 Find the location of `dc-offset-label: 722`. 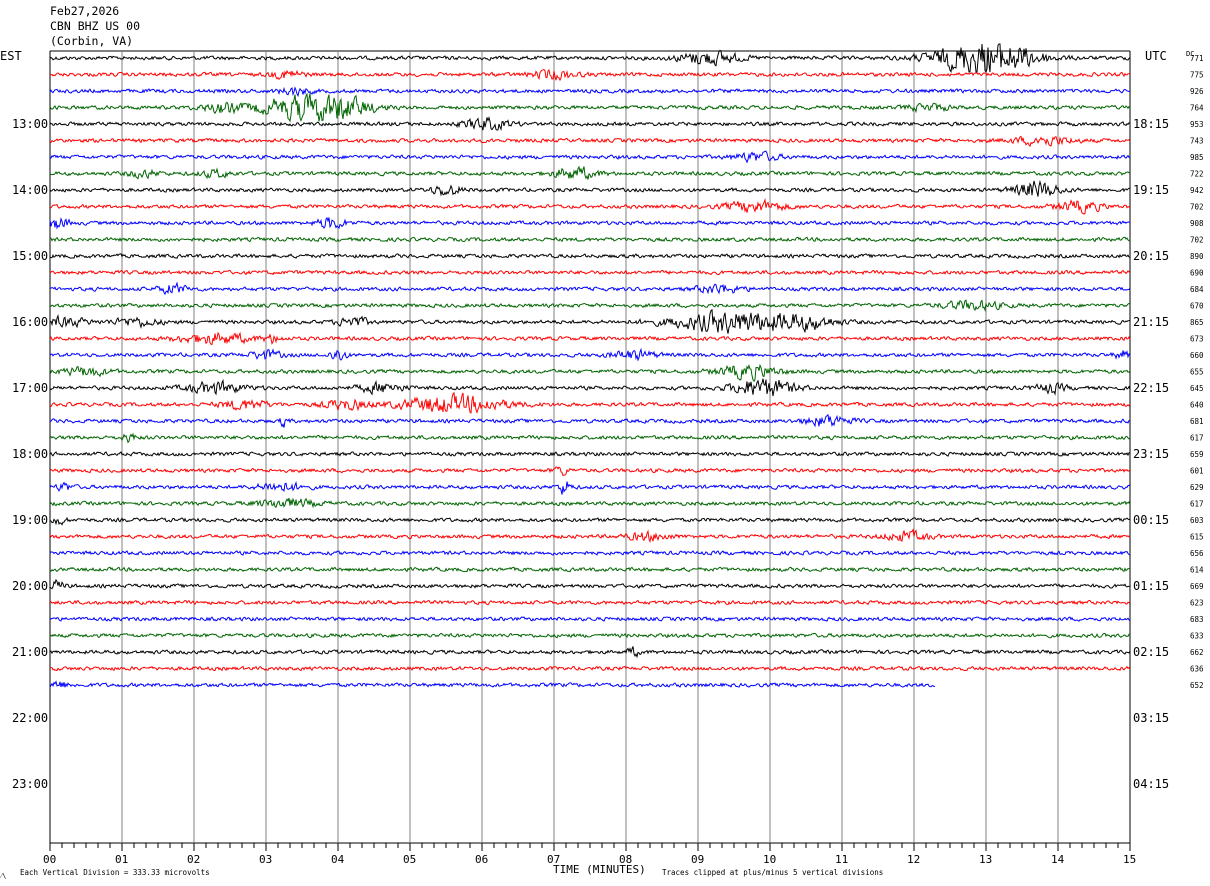

dc-offset-label: 722 is located at coordinates (1197, 174).